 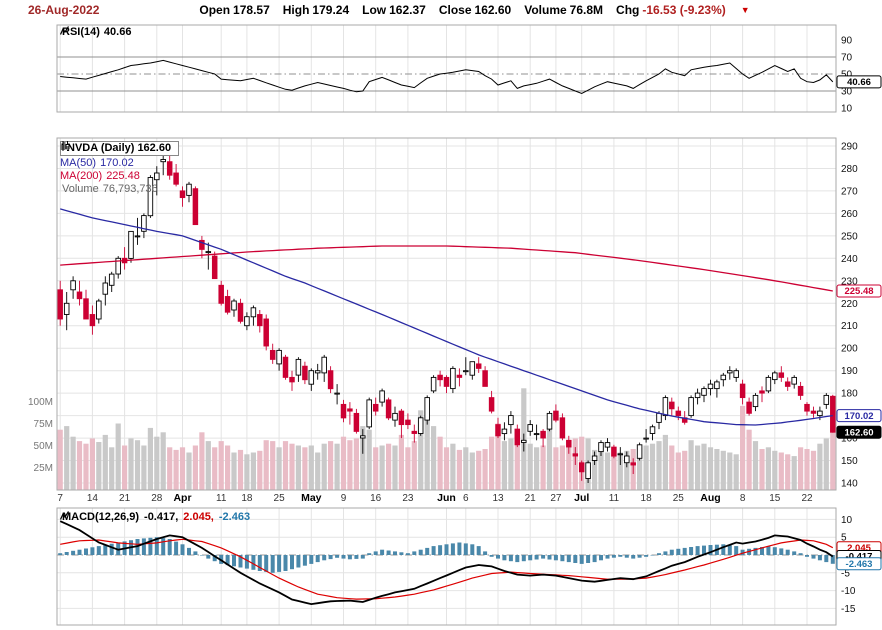 I want to click on svg-text: 30, so click(x=847, y=92).